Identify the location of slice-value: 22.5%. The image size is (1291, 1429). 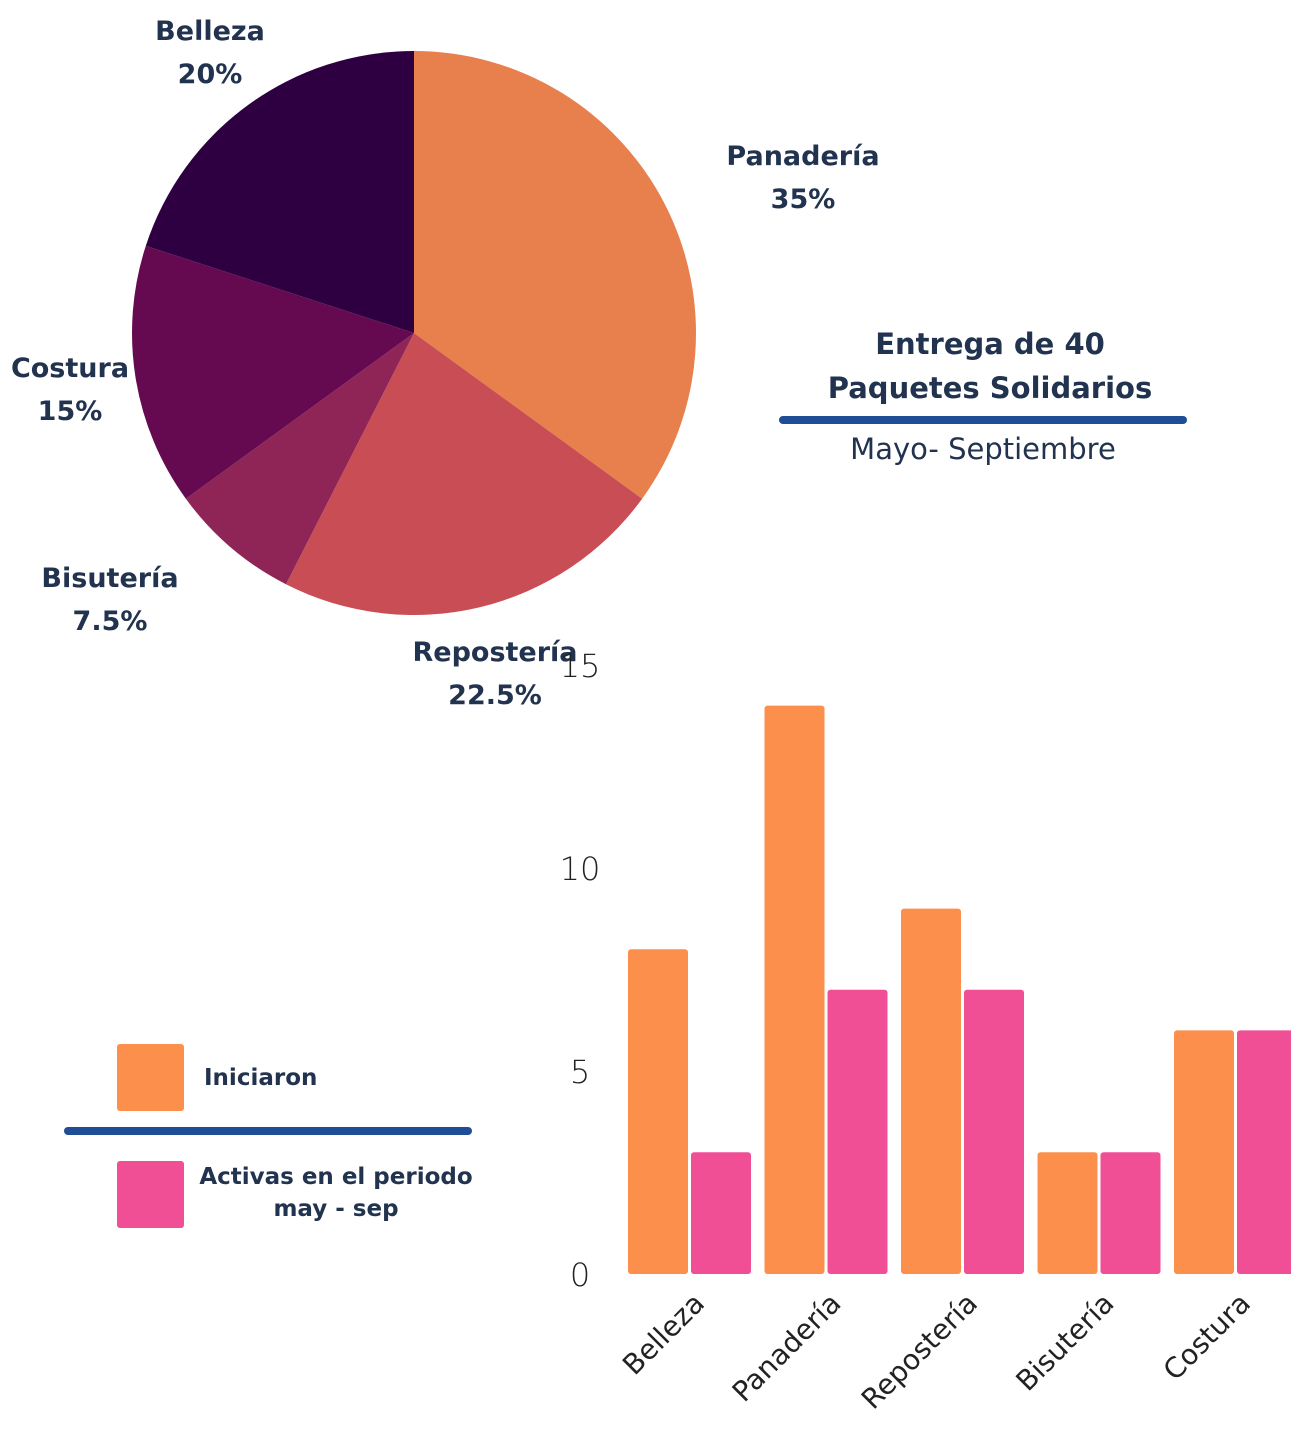
(495, 695).